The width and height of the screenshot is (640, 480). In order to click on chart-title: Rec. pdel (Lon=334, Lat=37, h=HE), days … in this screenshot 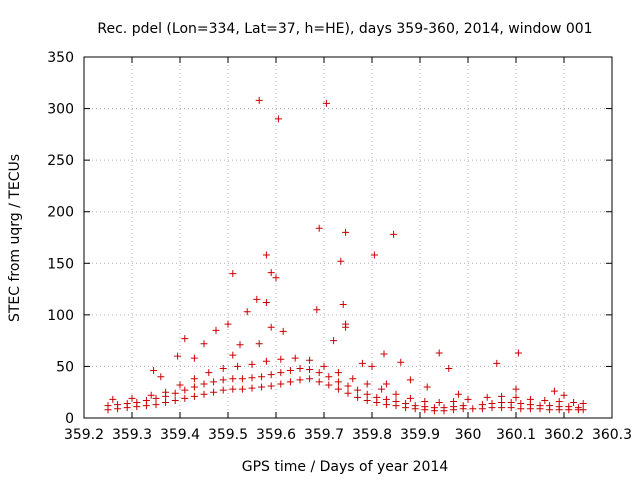, I will do `click(344, 29)`.